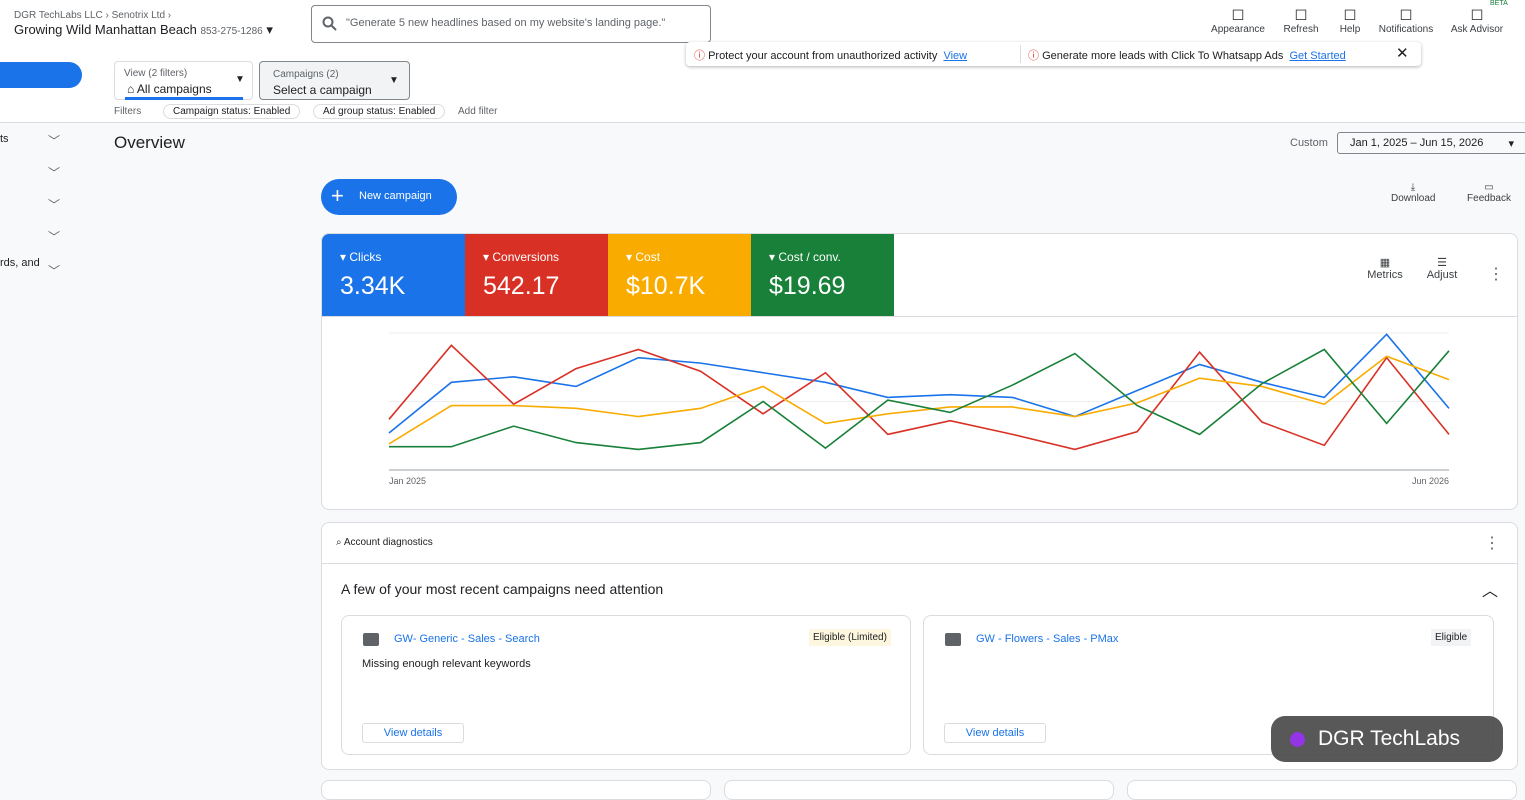  Describe the element at coordinates (1477, 29) in the screenshot. I see `tool-label: Ask Advisor` at that location.